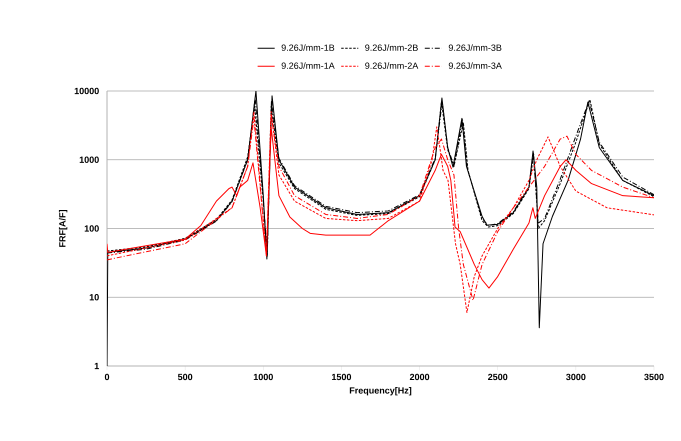  What do you see at coordinates (91, 228) in the screenshot?
I see `y-tick-label: 100` at bounding box center [91, 228].